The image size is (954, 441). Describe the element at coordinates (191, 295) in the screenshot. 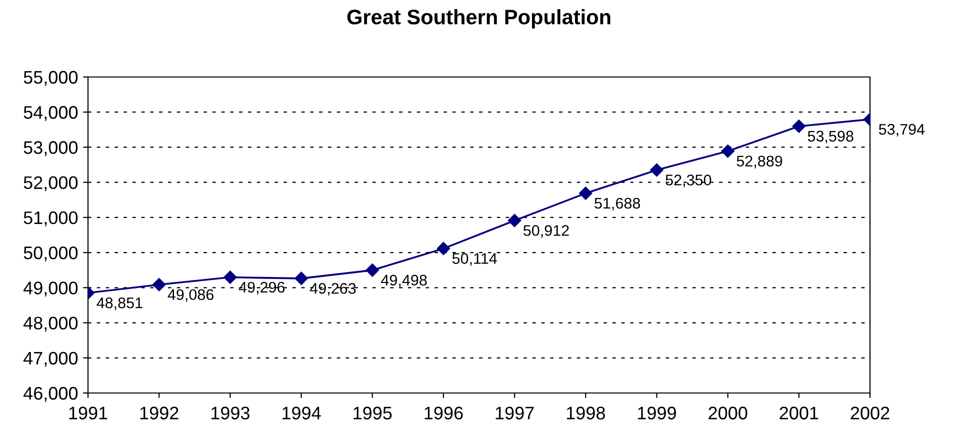

I see `data-label: 49,086` at that location.